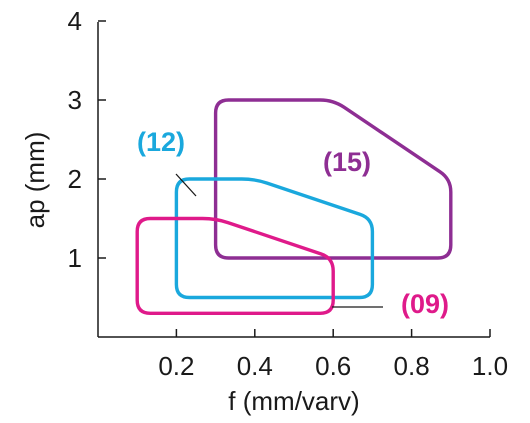 The width and height of the screenshot is (530, 423). Describe the element at coordinates (347, 162) in the screenshot. I see `region-label-15: (15)` at that location.